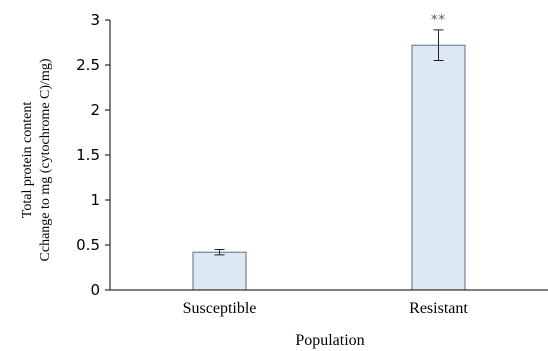 The width and height of the screenshot is (548, 351). I want to click on y-tick-label: 2, so click(95, 110).